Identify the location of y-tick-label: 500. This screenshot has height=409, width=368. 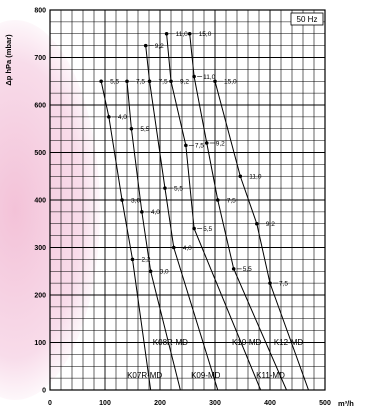
(40, 153).